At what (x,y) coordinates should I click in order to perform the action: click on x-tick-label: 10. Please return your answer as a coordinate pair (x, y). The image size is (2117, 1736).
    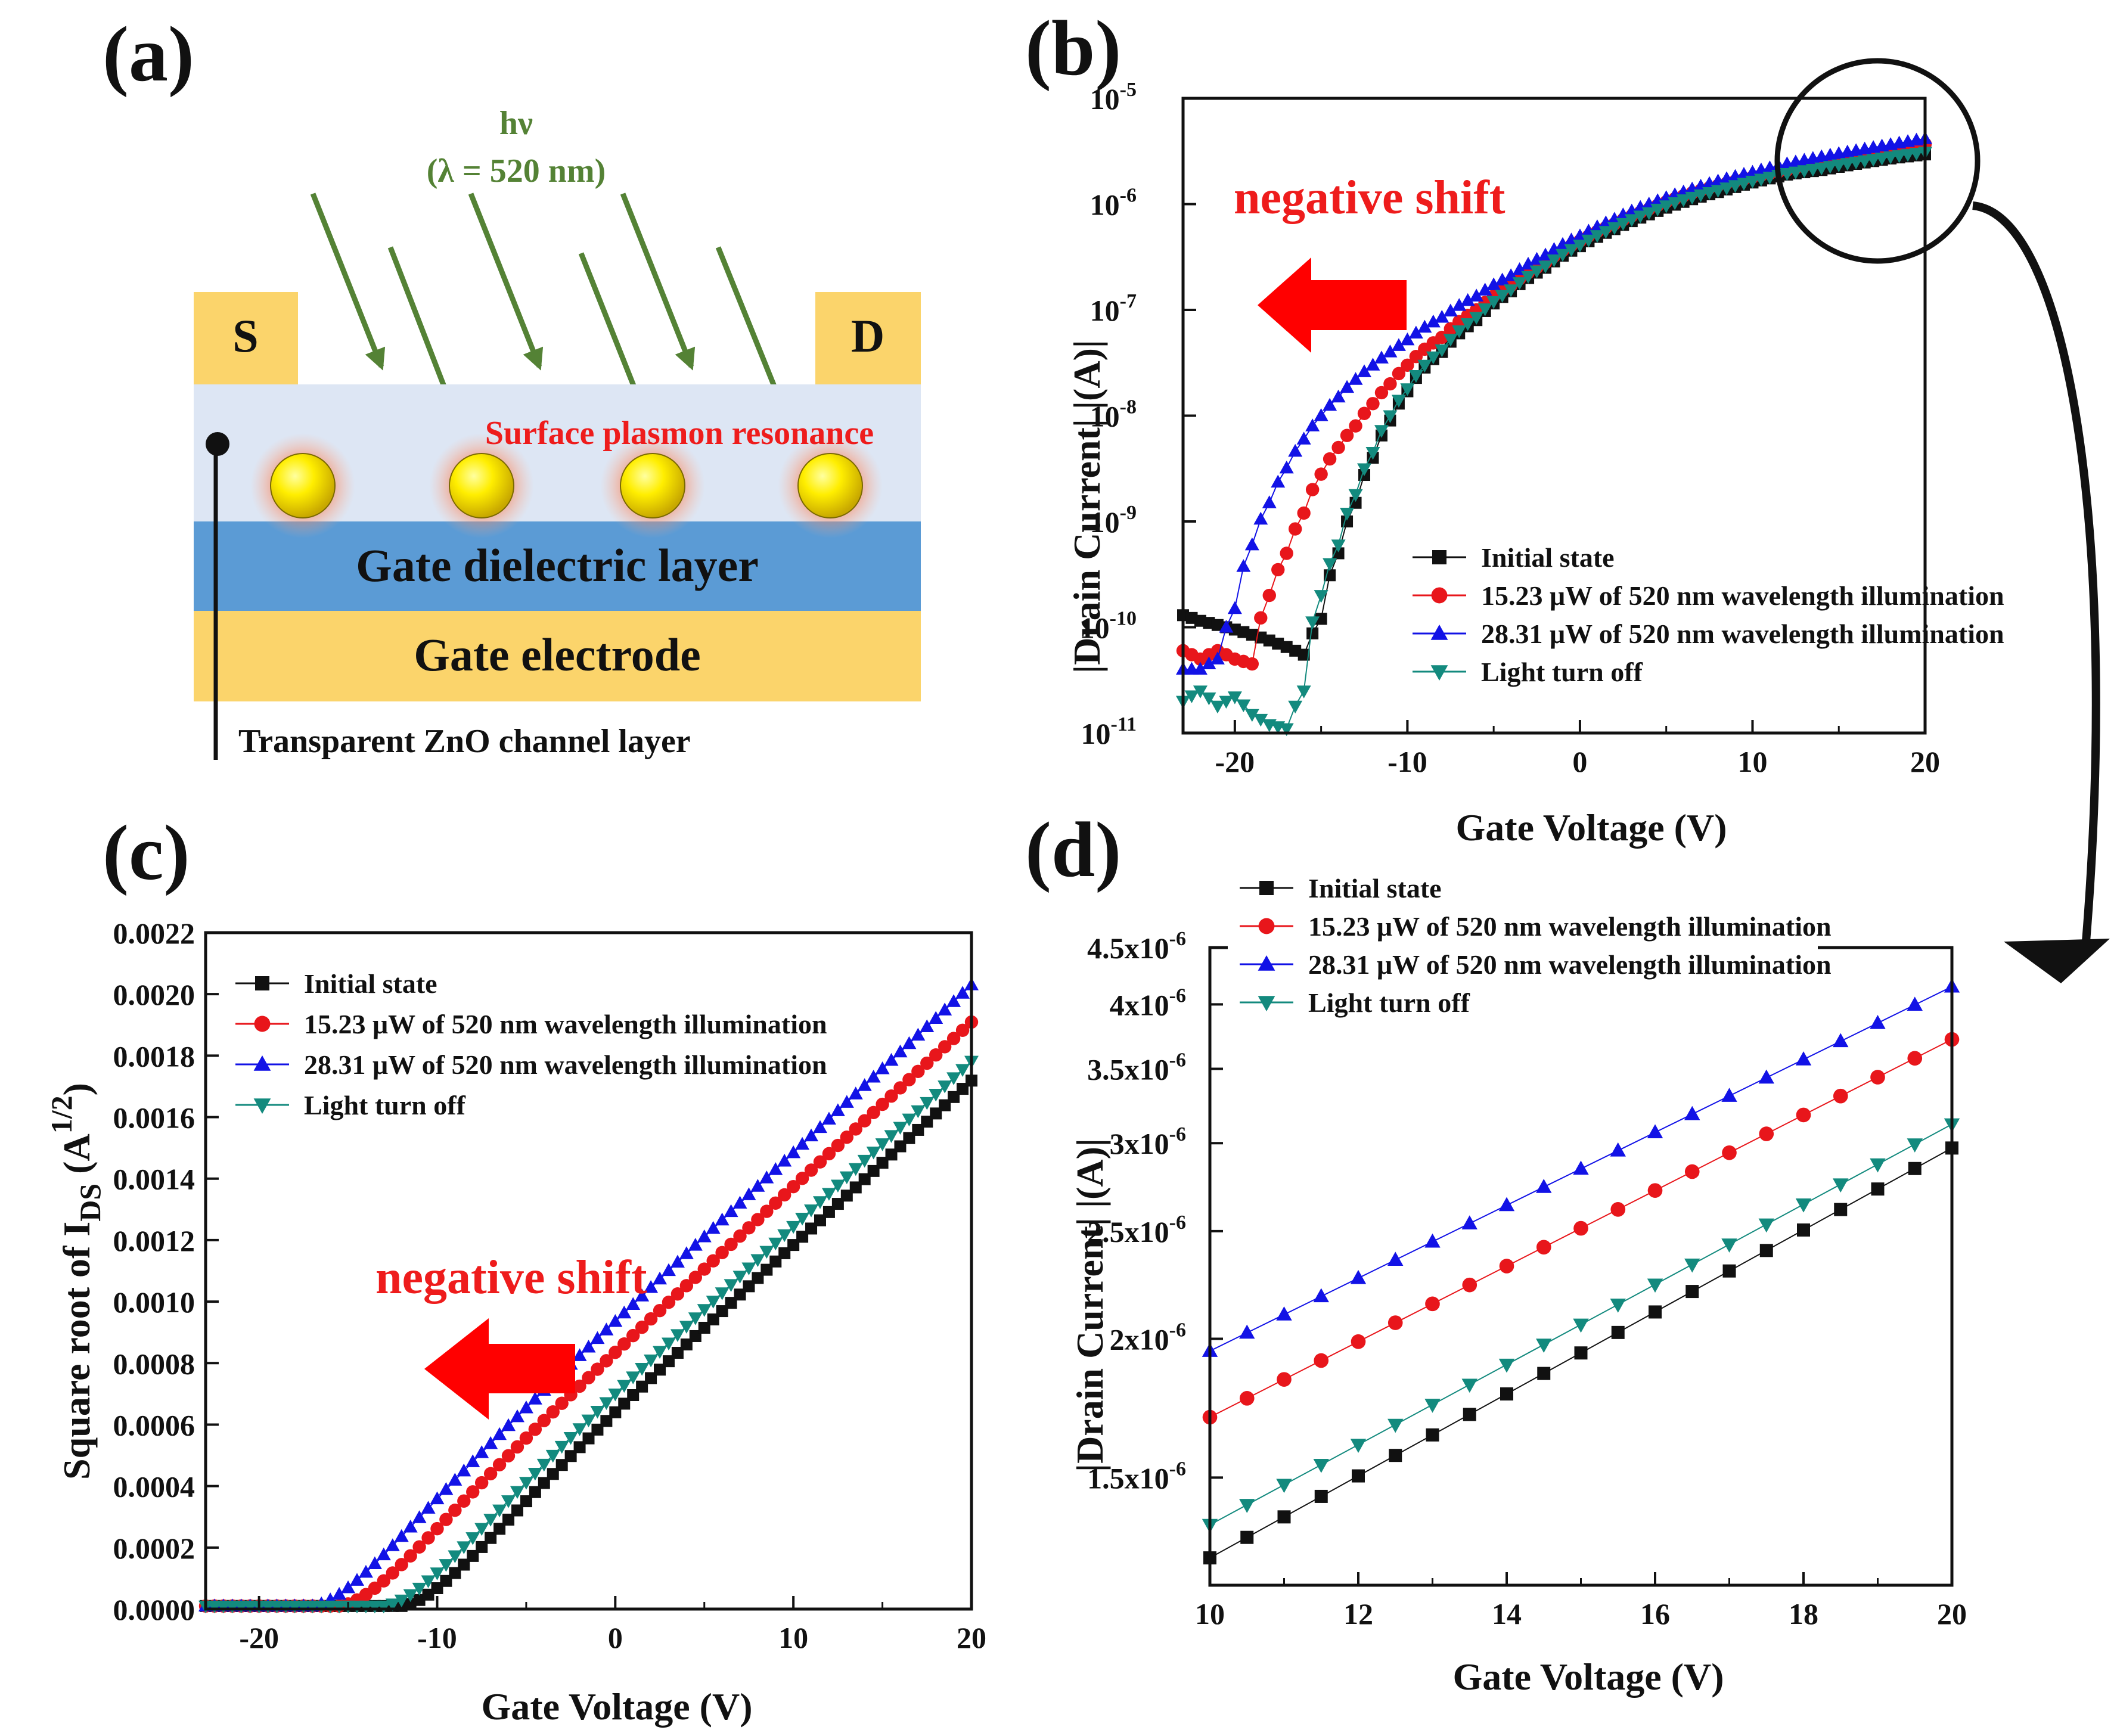
    Looking at the image, I should click on (1752, 761).